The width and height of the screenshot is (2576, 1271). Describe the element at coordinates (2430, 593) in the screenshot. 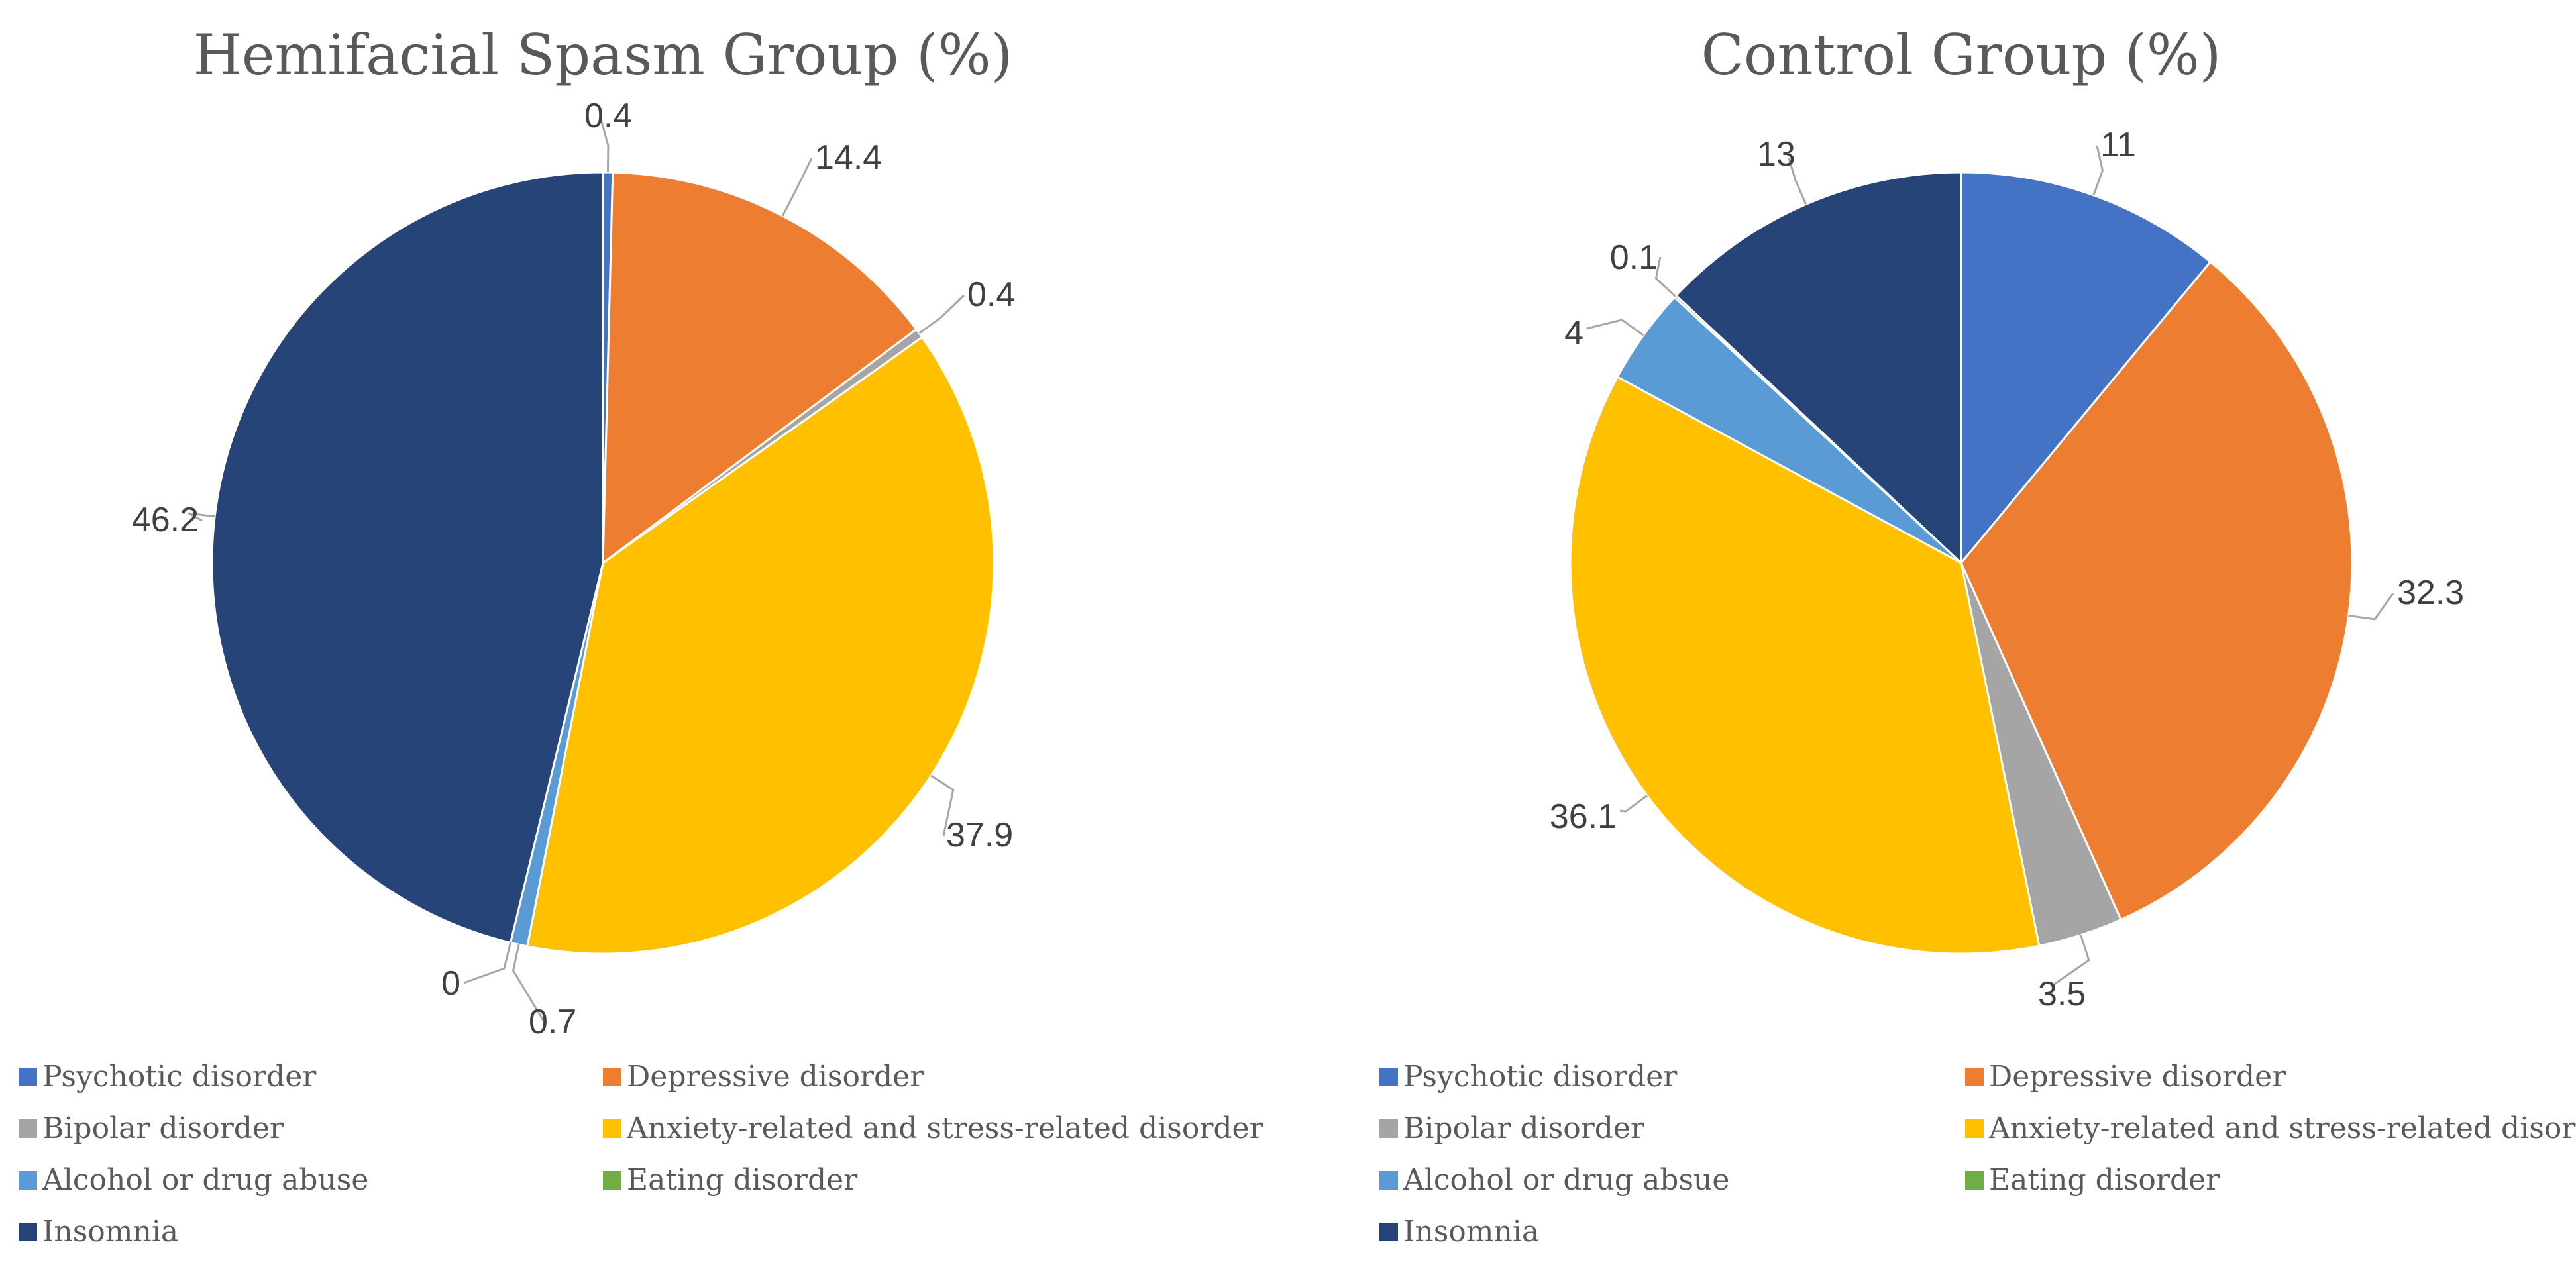

I see `data-label-depressive: 32.3` at that location.